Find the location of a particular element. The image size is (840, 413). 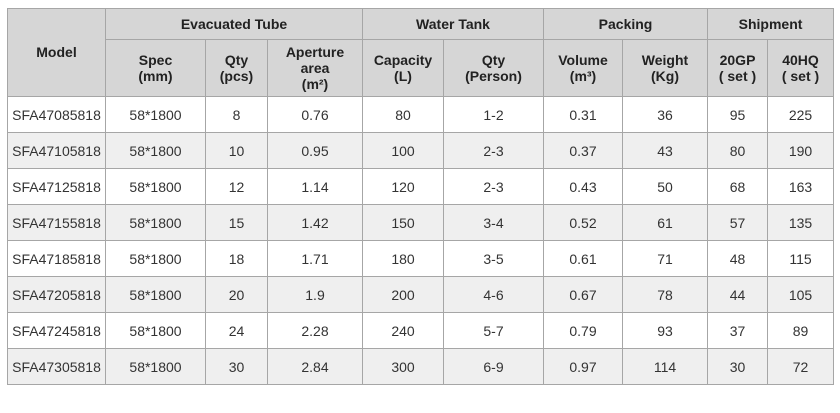

cell-weight: 50 is located at coordinates (665, 186).